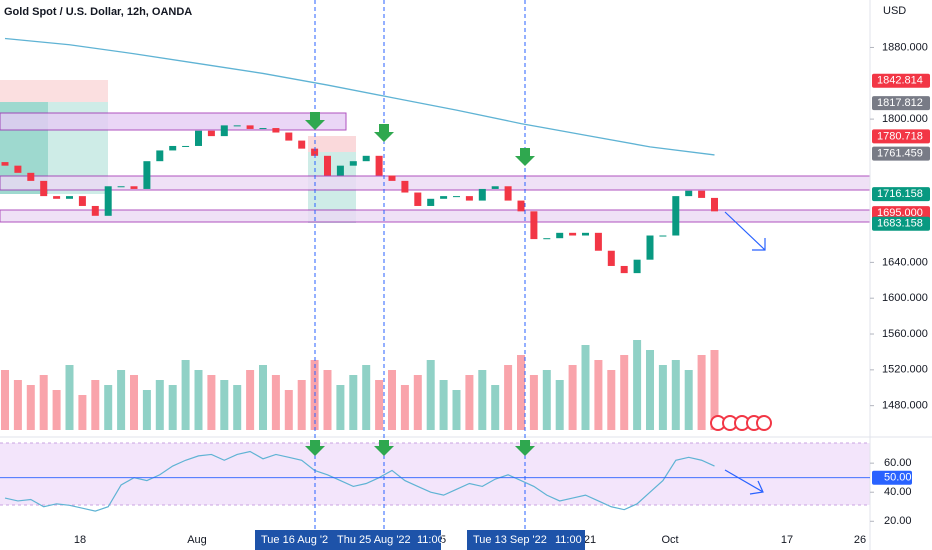 The height and width of the screenshot is (550, 932). I want to click on y-tick-label: 1800.000, so click(905, 119).